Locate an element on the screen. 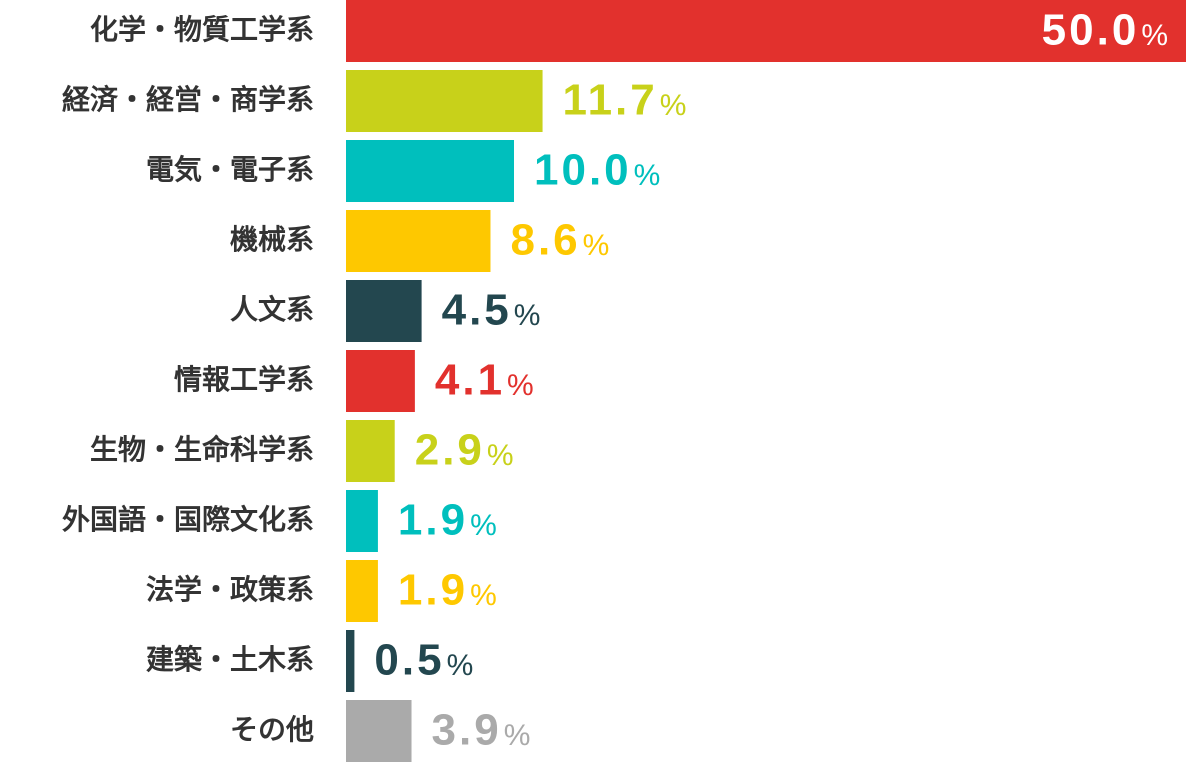 The image size is (1200, 762). value-label: 3.9 is located at coordinates (467, 730).